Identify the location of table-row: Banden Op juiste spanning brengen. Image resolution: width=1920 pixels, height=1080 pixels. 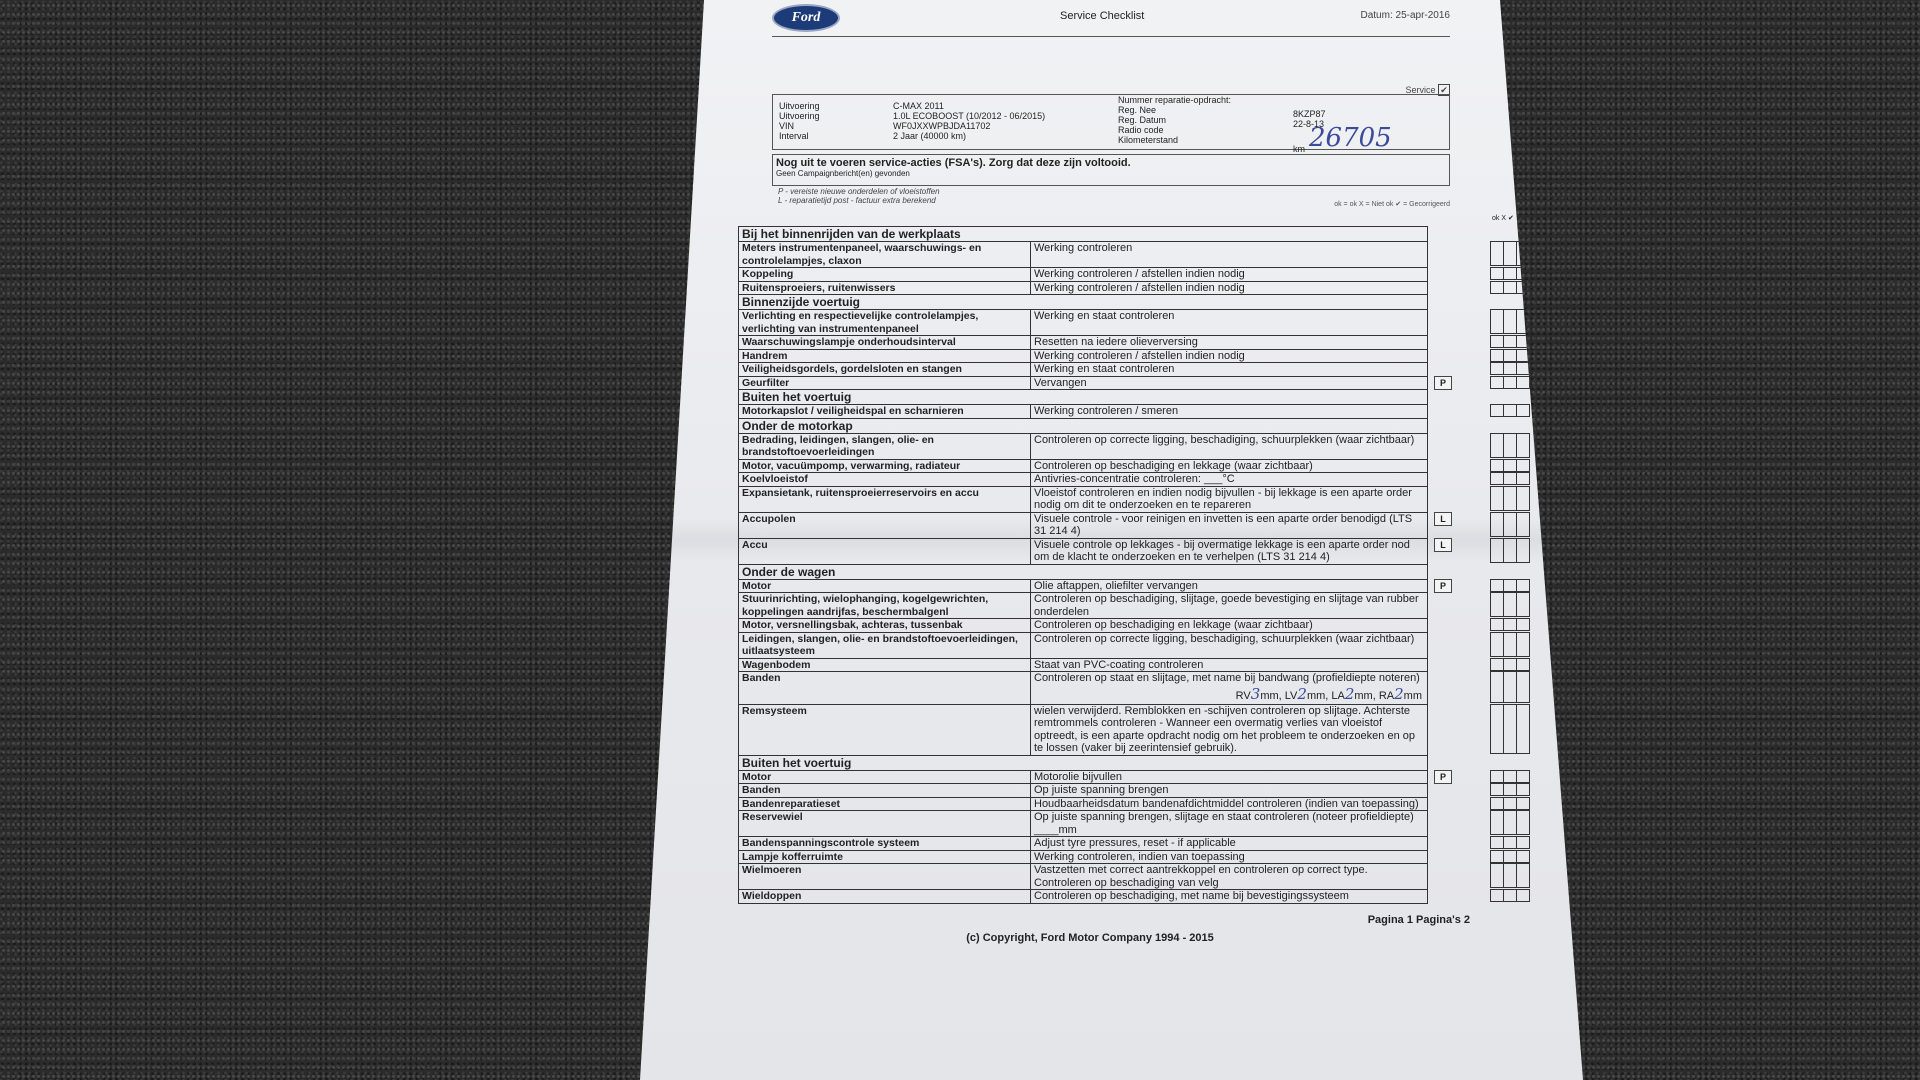
(1083, 790).